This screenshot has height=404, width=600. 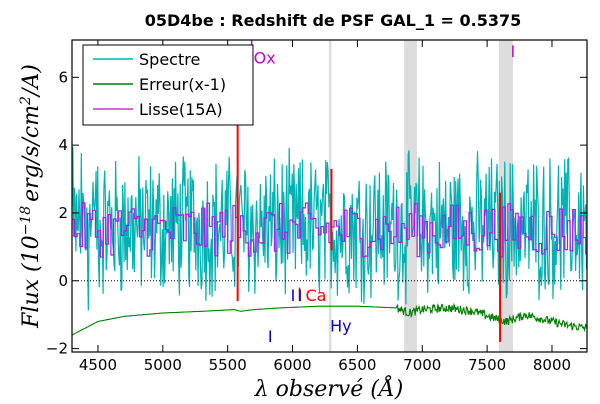 I want to click on y-axis-label-sq: 2, so click(x=26, y=101).